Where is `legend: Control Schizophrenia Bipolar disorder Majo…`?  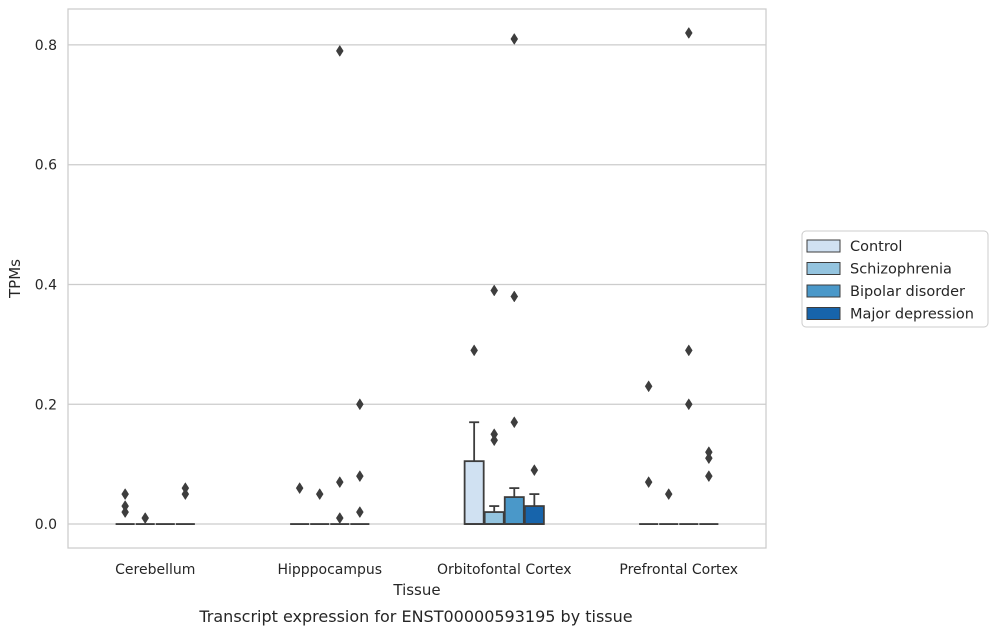 legend: Control Schizophrenia Bipolar disorder Majo… is located at coordinates (895, 279).